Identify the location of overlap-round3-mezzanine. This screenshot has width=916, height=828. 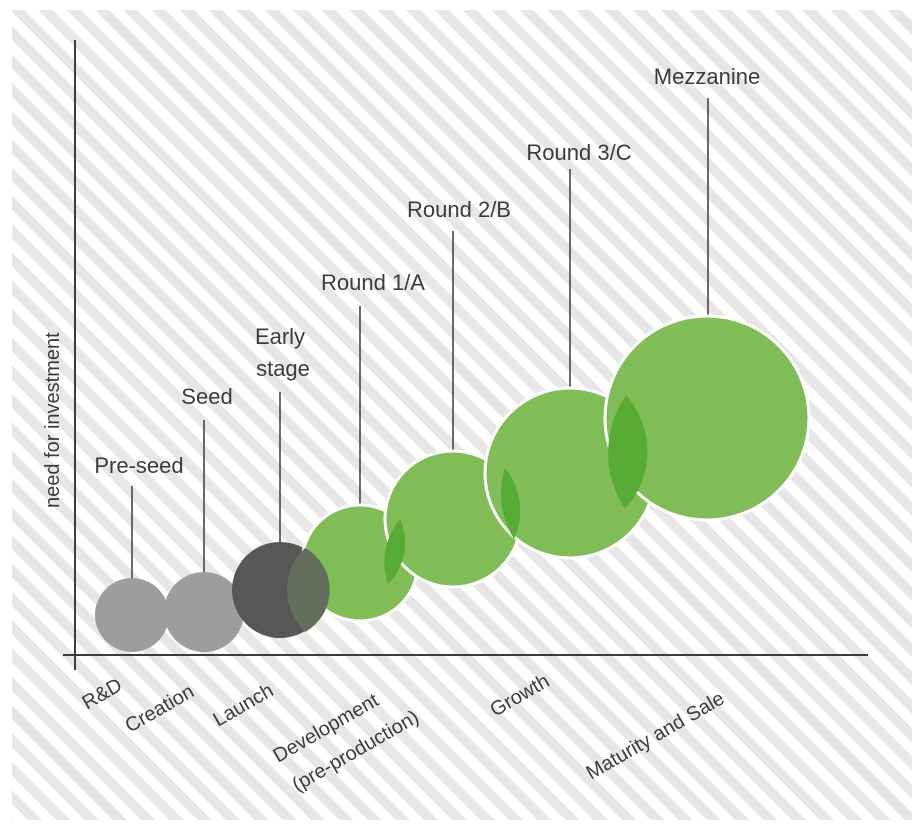
(628, 452).